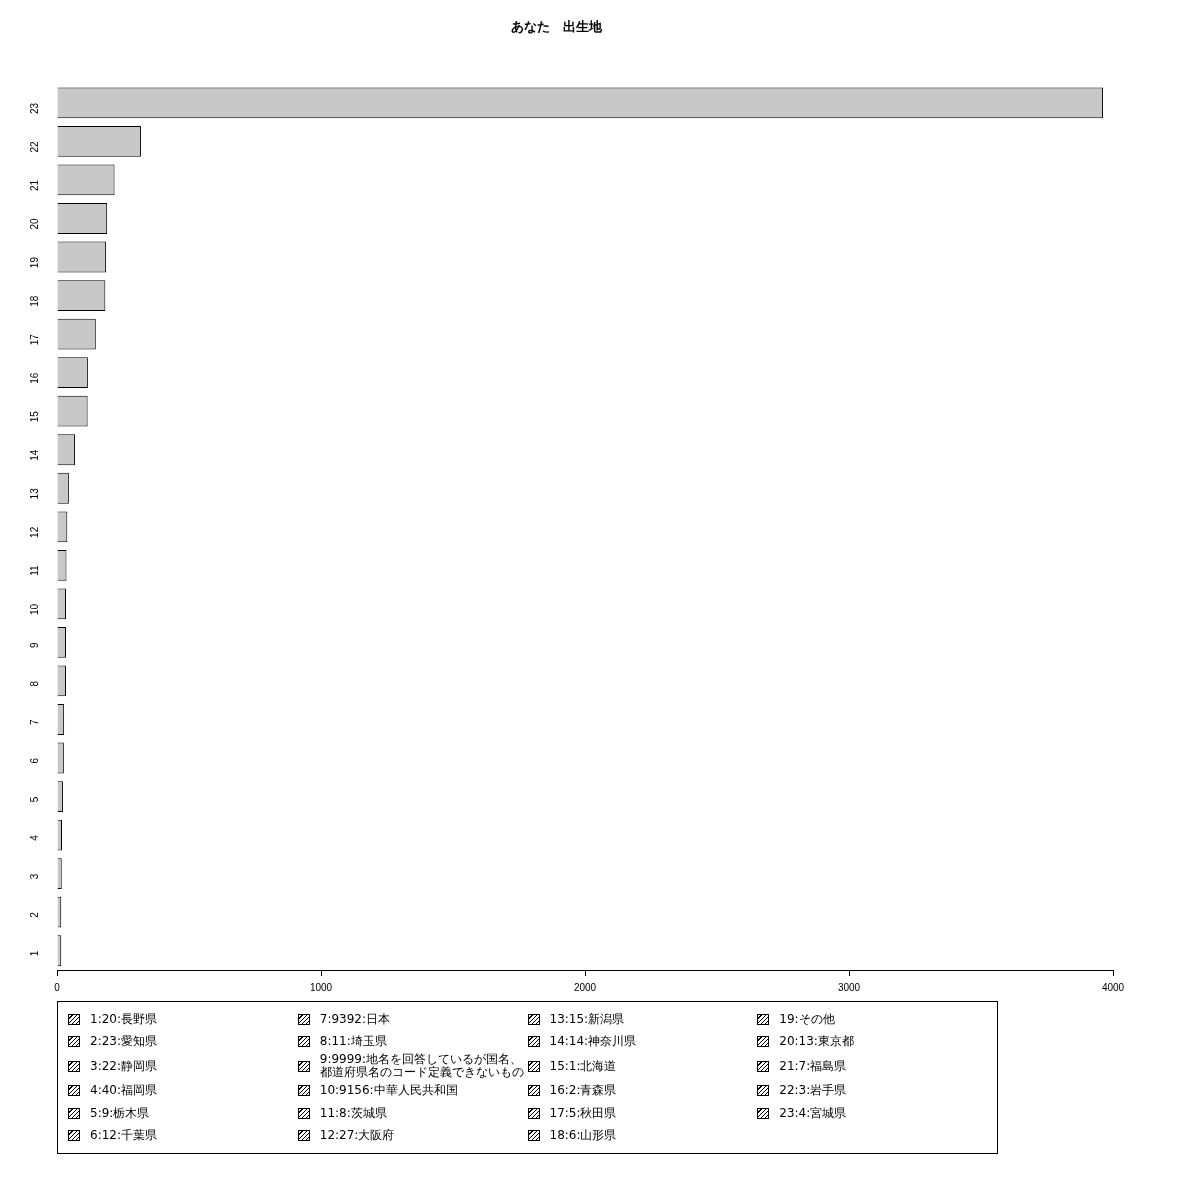 The width and height of the screenshot is (1200, 1200). Describe the element at coordinates (389, 1089) in the screenshot. I see `text: 10:9156:中華人民共和国` at that location.